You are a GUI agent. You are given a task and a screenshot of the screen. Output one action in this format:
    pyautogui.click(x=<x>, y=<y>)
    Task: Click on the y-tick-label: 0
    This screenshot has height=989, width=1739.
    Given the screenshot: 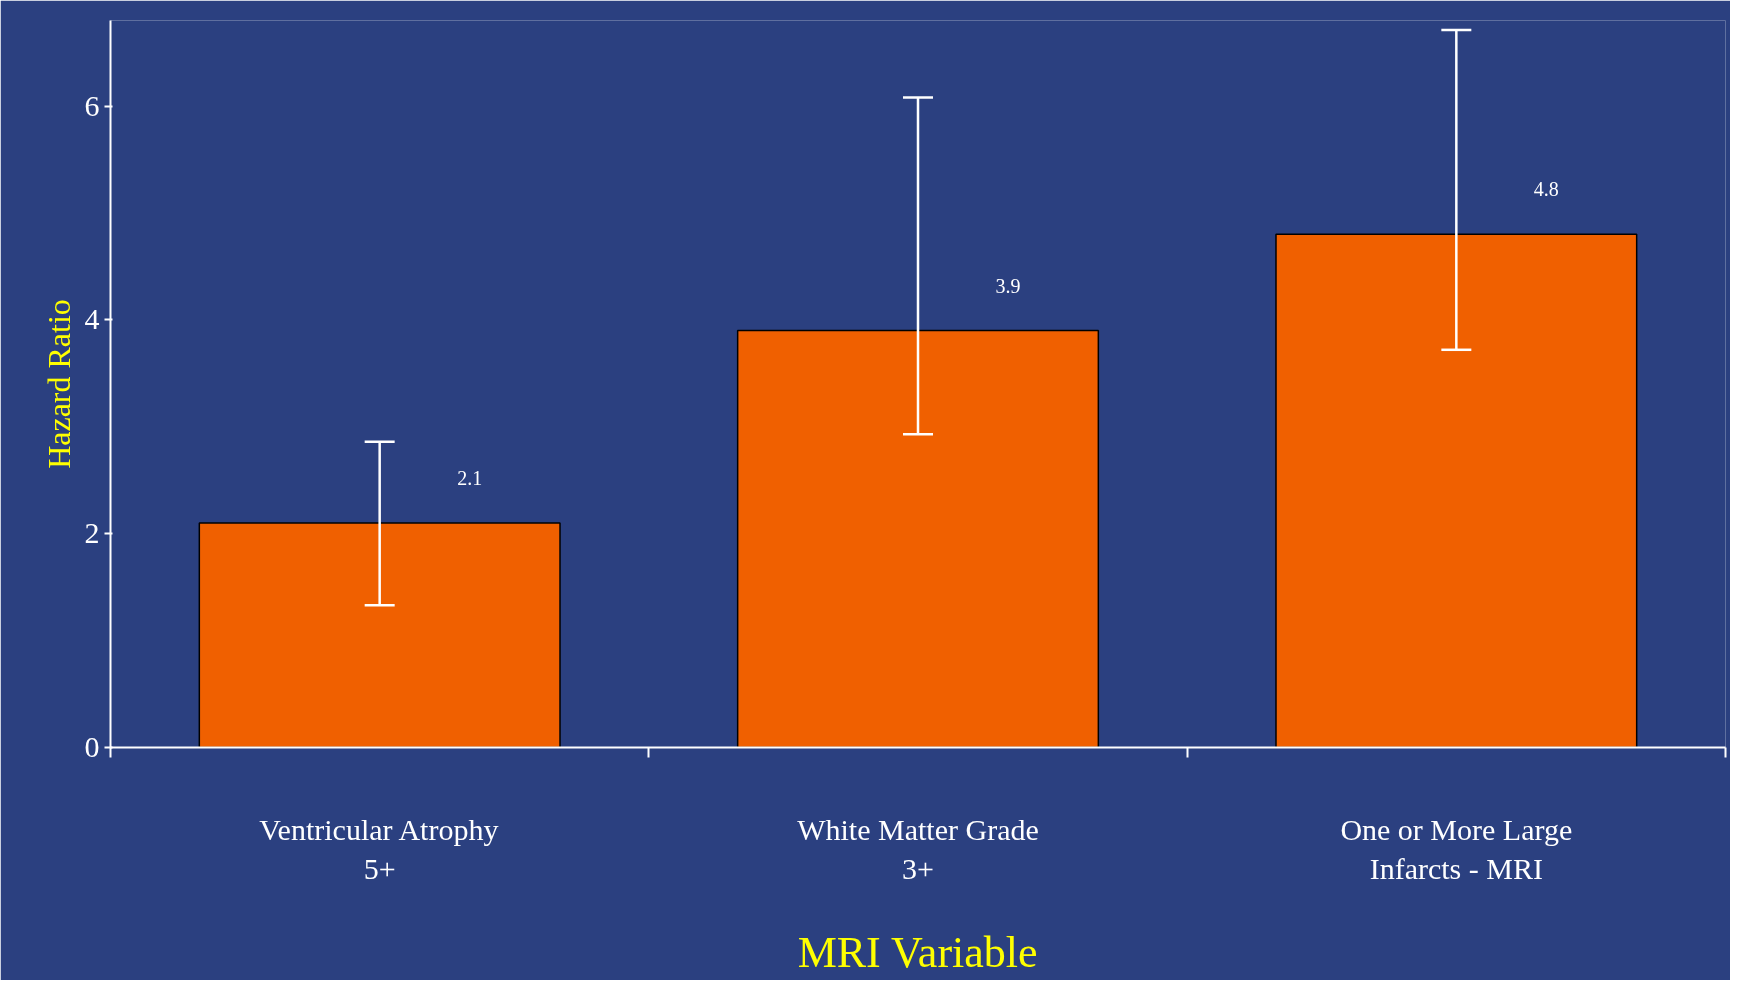 What is the action you would take?
    pyautogui.click(x=92, y=746)
    